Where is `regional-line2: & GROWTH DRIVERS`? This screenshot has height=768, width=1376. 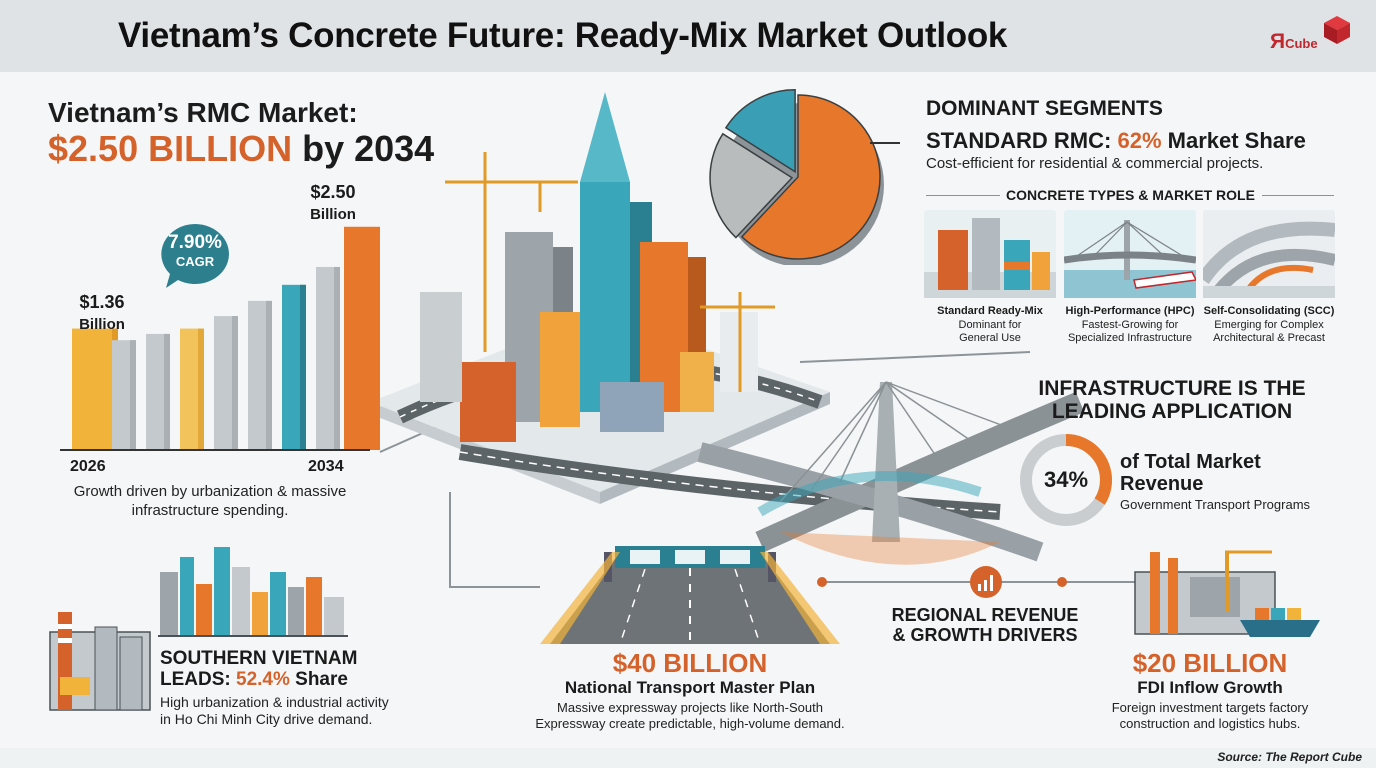 regional-line2: & GROWTH DRIVERS is located at coordinates (985, 635).